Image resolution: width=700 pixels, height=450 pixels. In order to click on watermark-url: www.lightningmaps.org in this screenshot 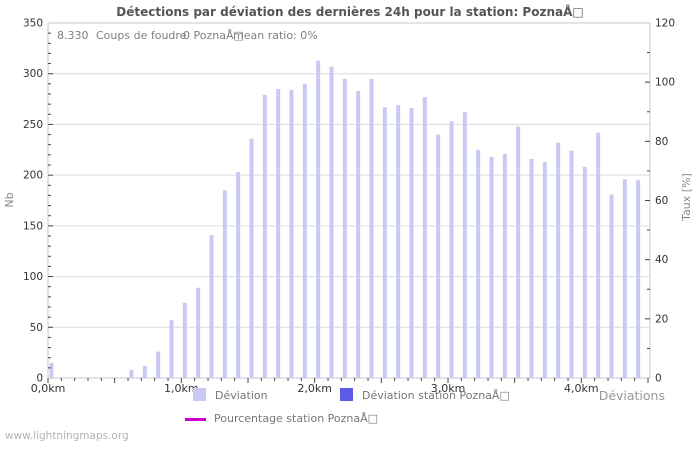, I will do `click(67, 436)`.